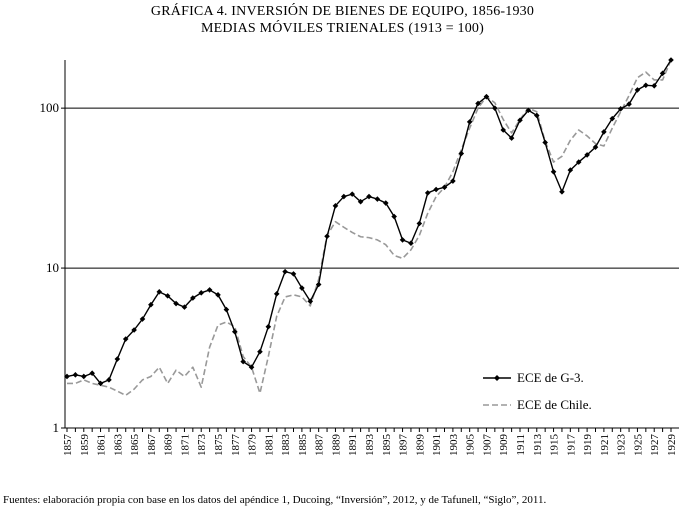 This screenshot has height=508, width=685. I want to click on x-tick-label: 1863, so click(118, 445).